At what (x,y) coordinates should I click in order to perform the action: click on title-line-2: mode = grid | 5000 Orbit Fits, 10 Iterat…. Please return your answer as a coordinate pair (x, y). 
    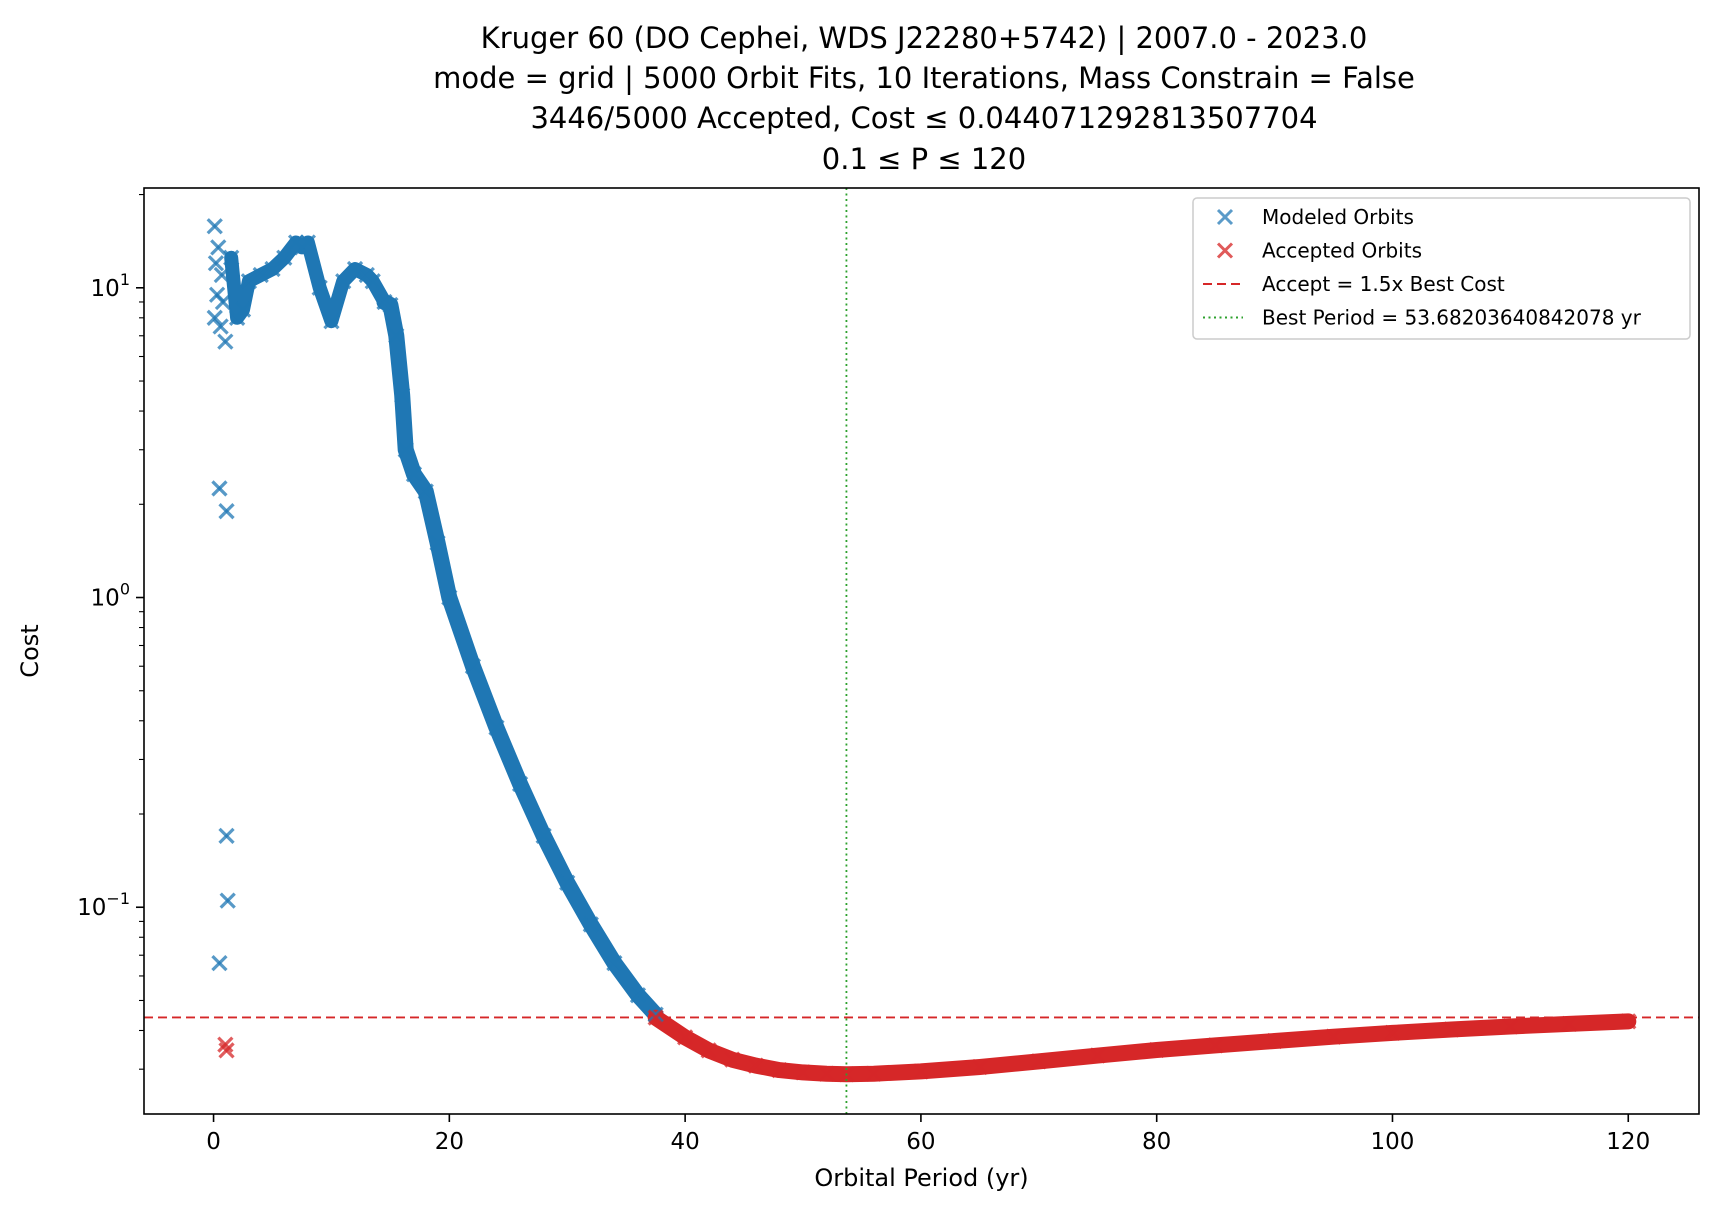
    Looking at the image, I should click on (924, 78).